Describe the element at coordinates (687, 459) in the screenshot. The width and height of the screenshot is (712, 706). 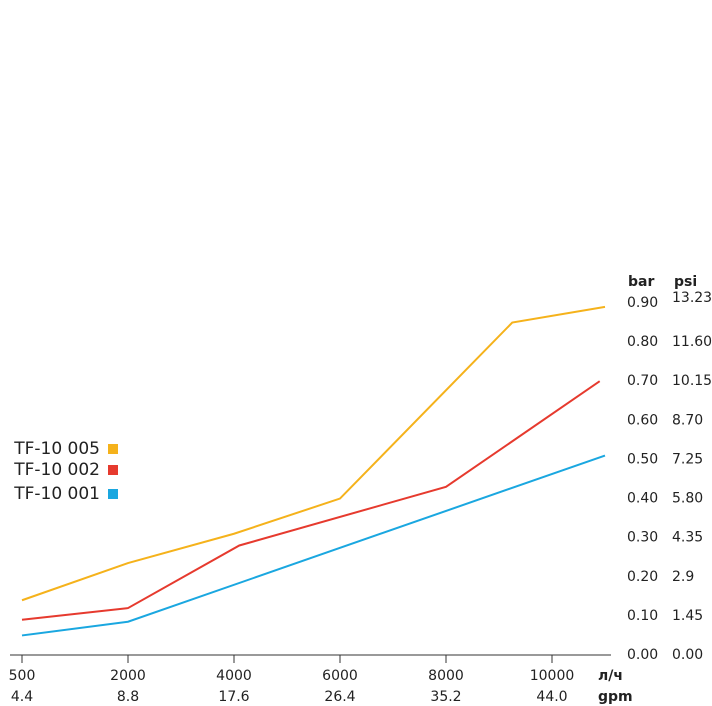
I see `y2-tick-label: 7.25` at that location.